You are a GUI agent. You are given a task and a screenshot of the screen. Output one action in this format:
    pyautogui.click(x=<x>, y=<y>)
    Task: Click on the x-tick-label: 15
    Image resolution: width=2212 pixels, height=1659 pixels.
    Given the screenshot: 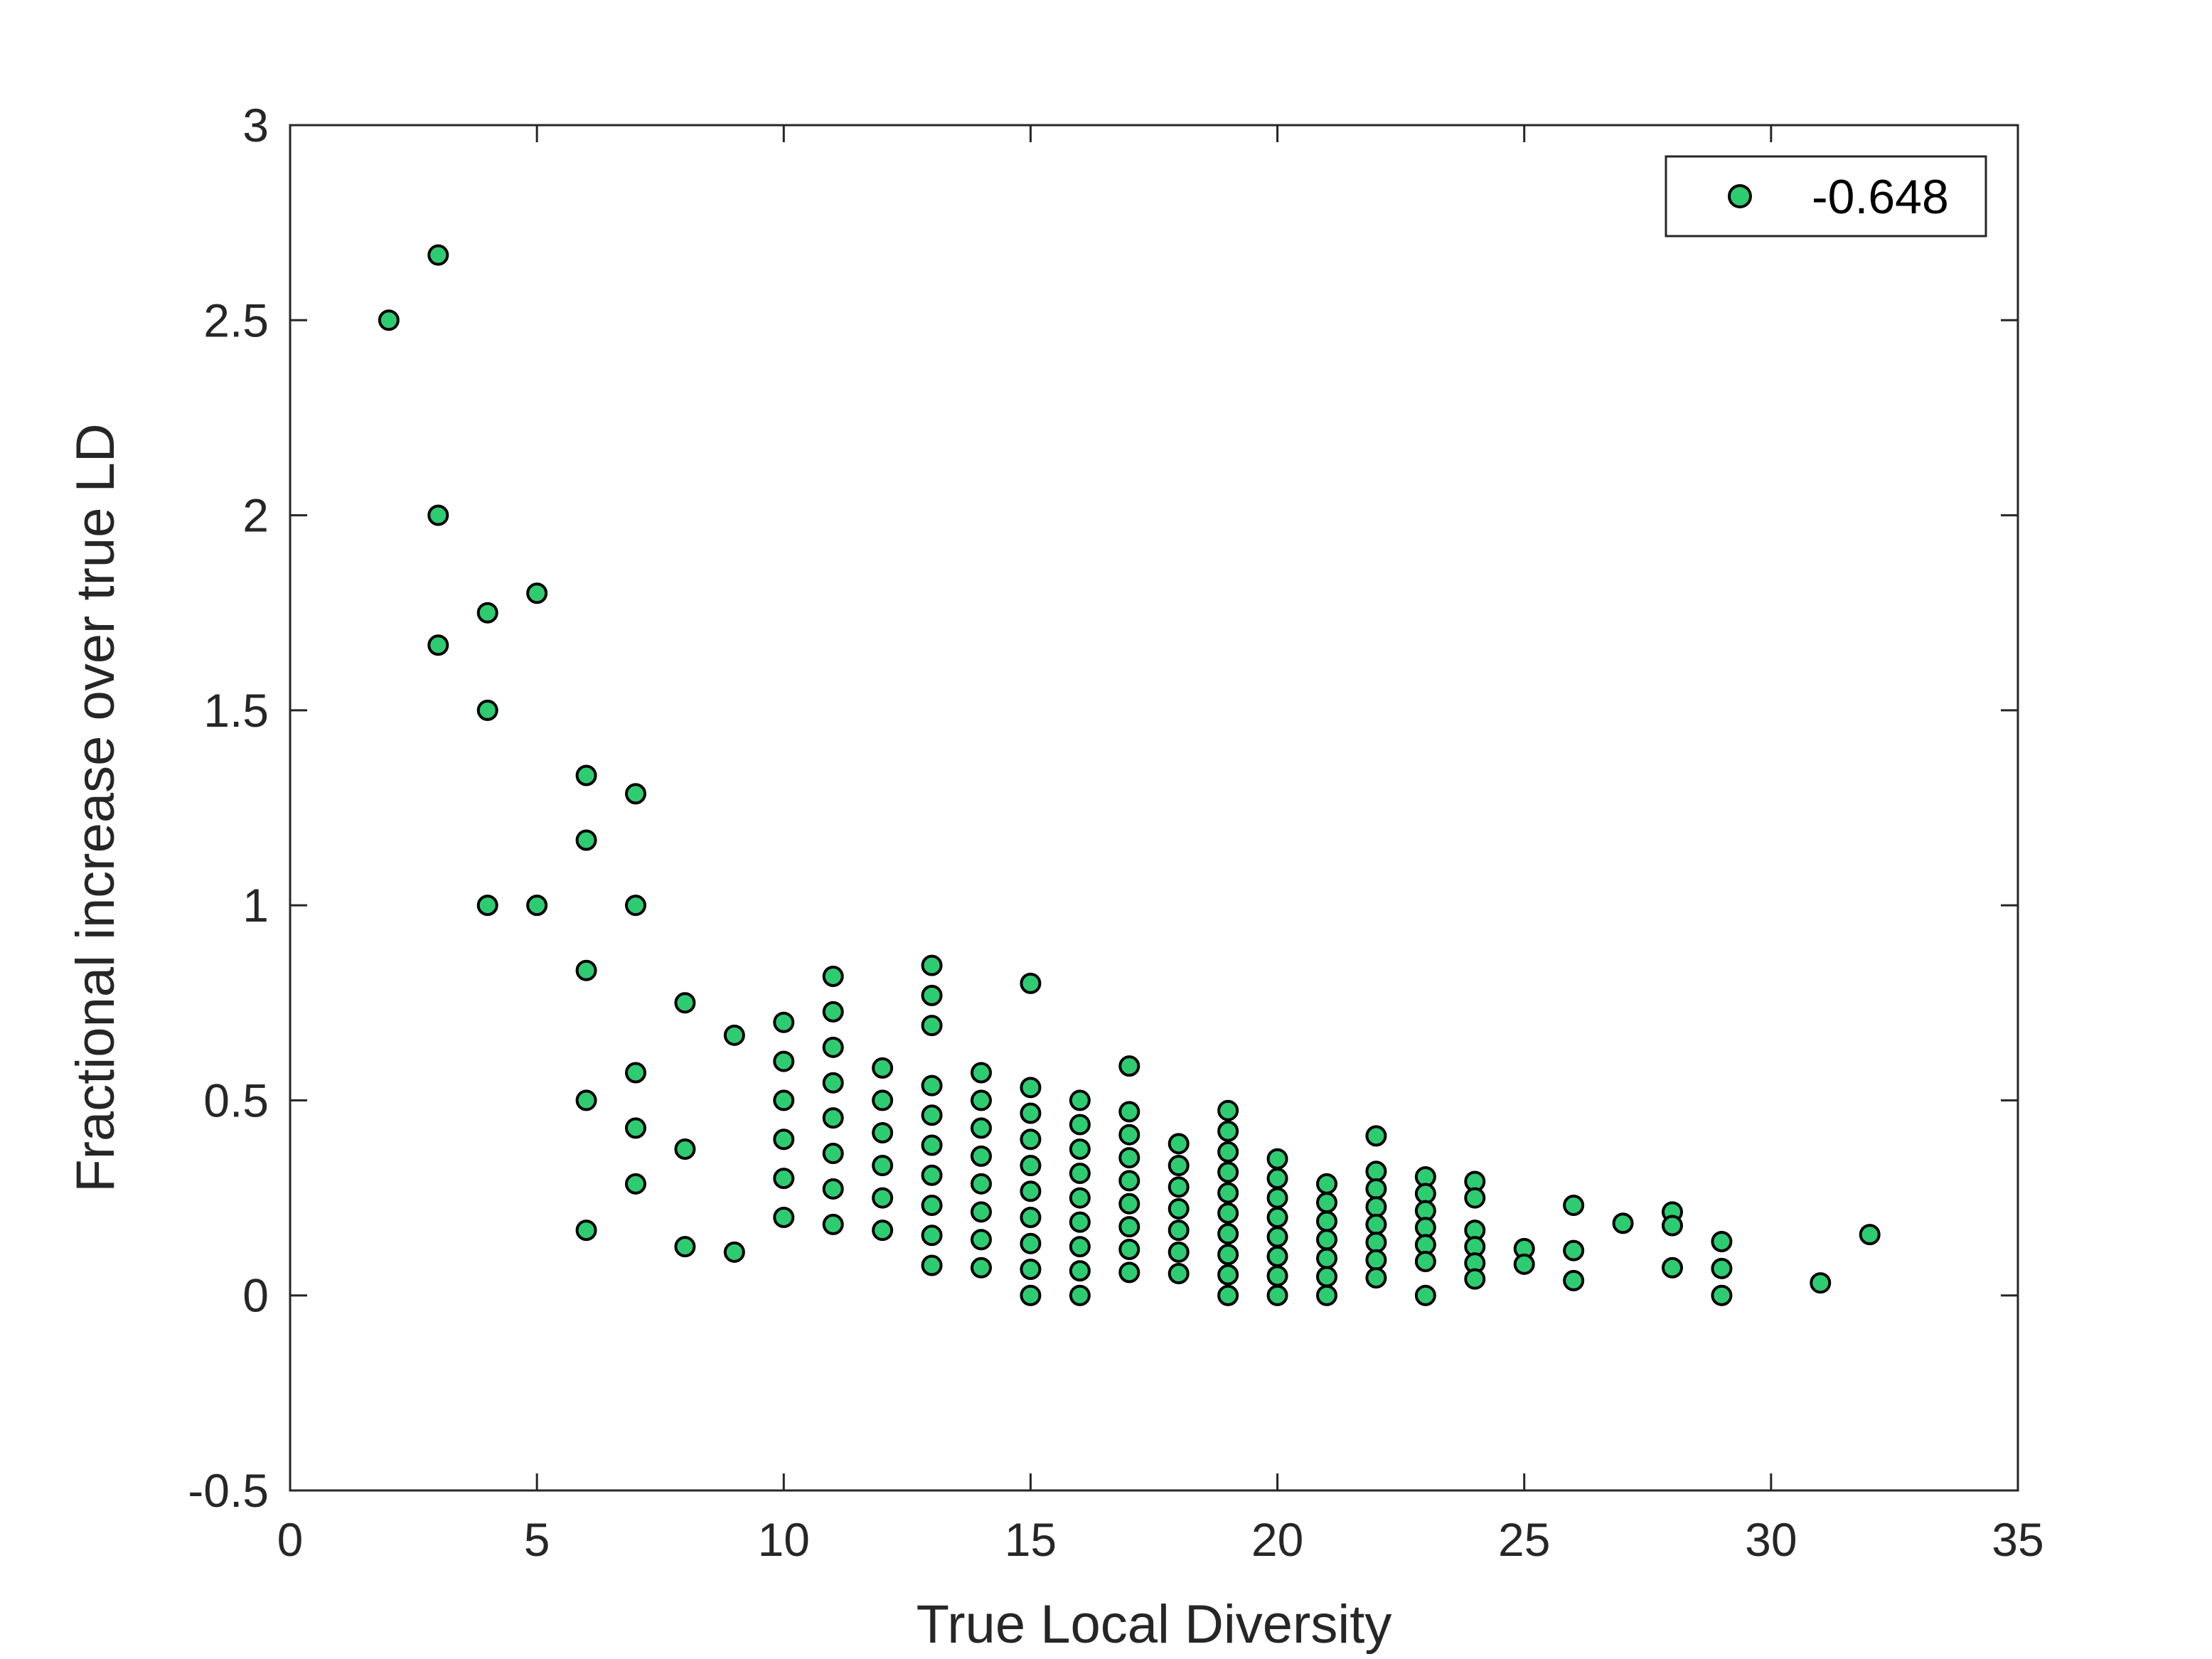 What is the action you would take?
    pyautogui.click(x=1031, y=1539)
    